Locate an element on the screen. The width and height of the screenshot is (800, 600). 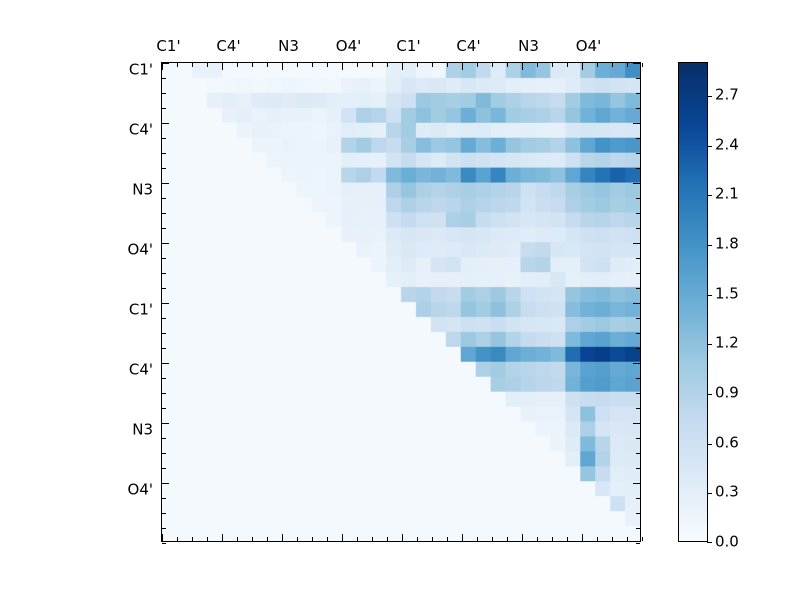
x-tick-label: C4' is located at coordinates (228, 46).